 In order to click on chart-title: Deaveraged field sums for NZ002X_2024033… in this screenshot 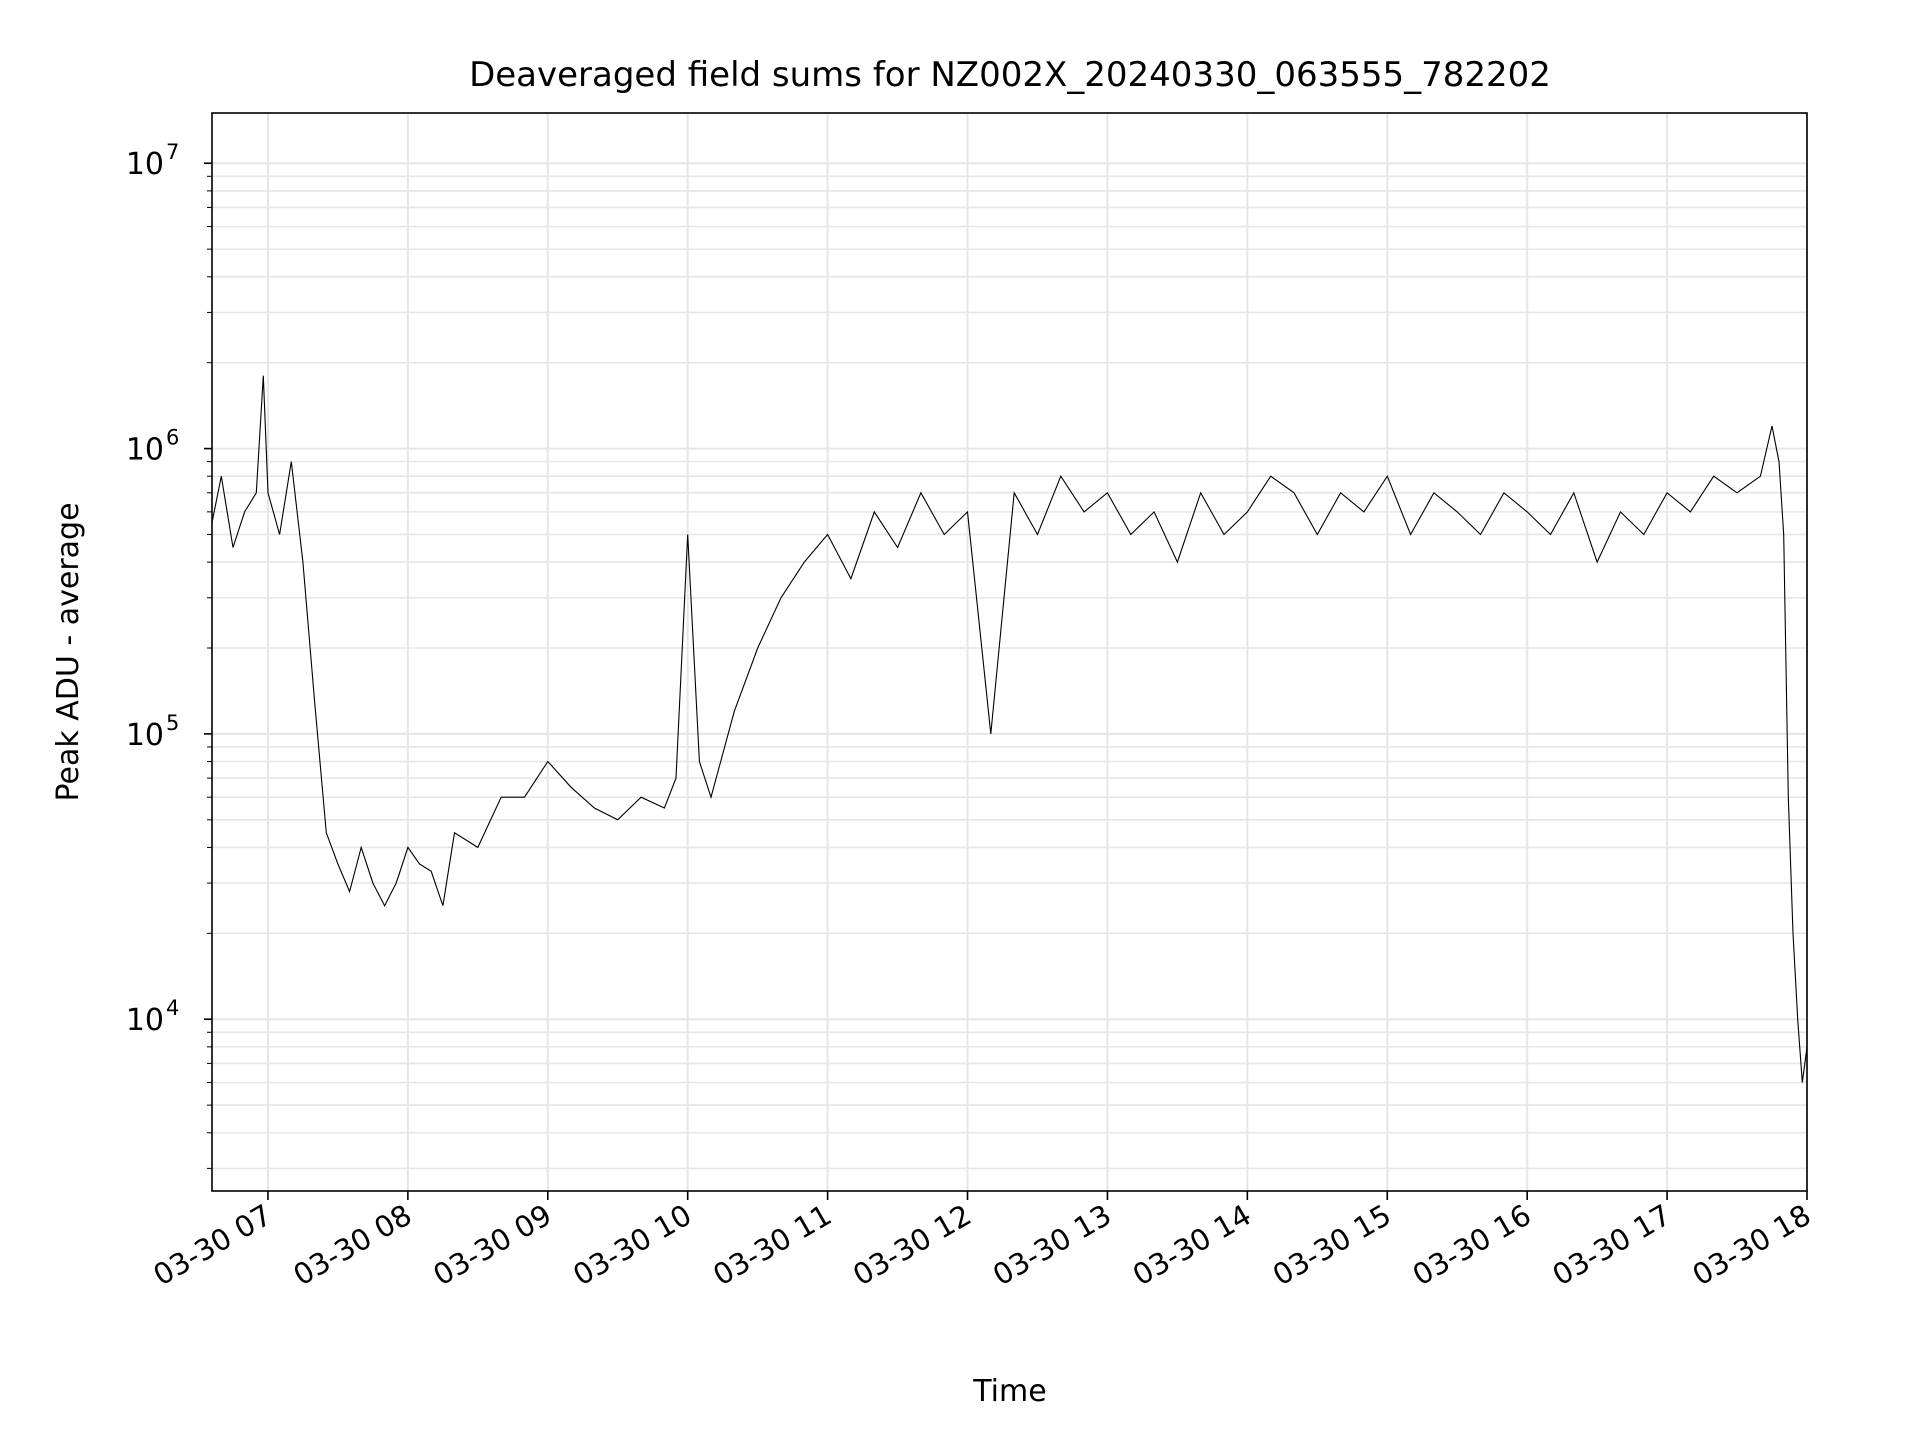, I will do `click(1010, 75)`.